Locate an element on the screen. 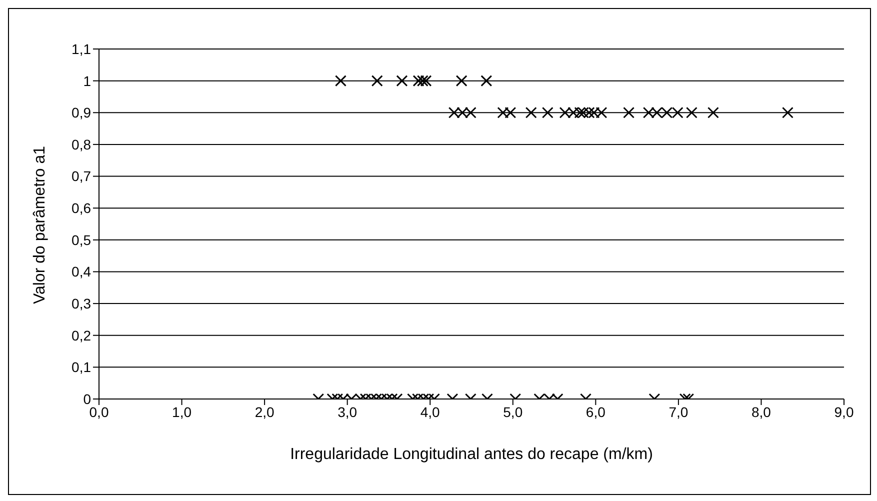 The height and width of the screenshot is (501, 877). y-tick-label: 0,6 is located at coordinates (82, 208).